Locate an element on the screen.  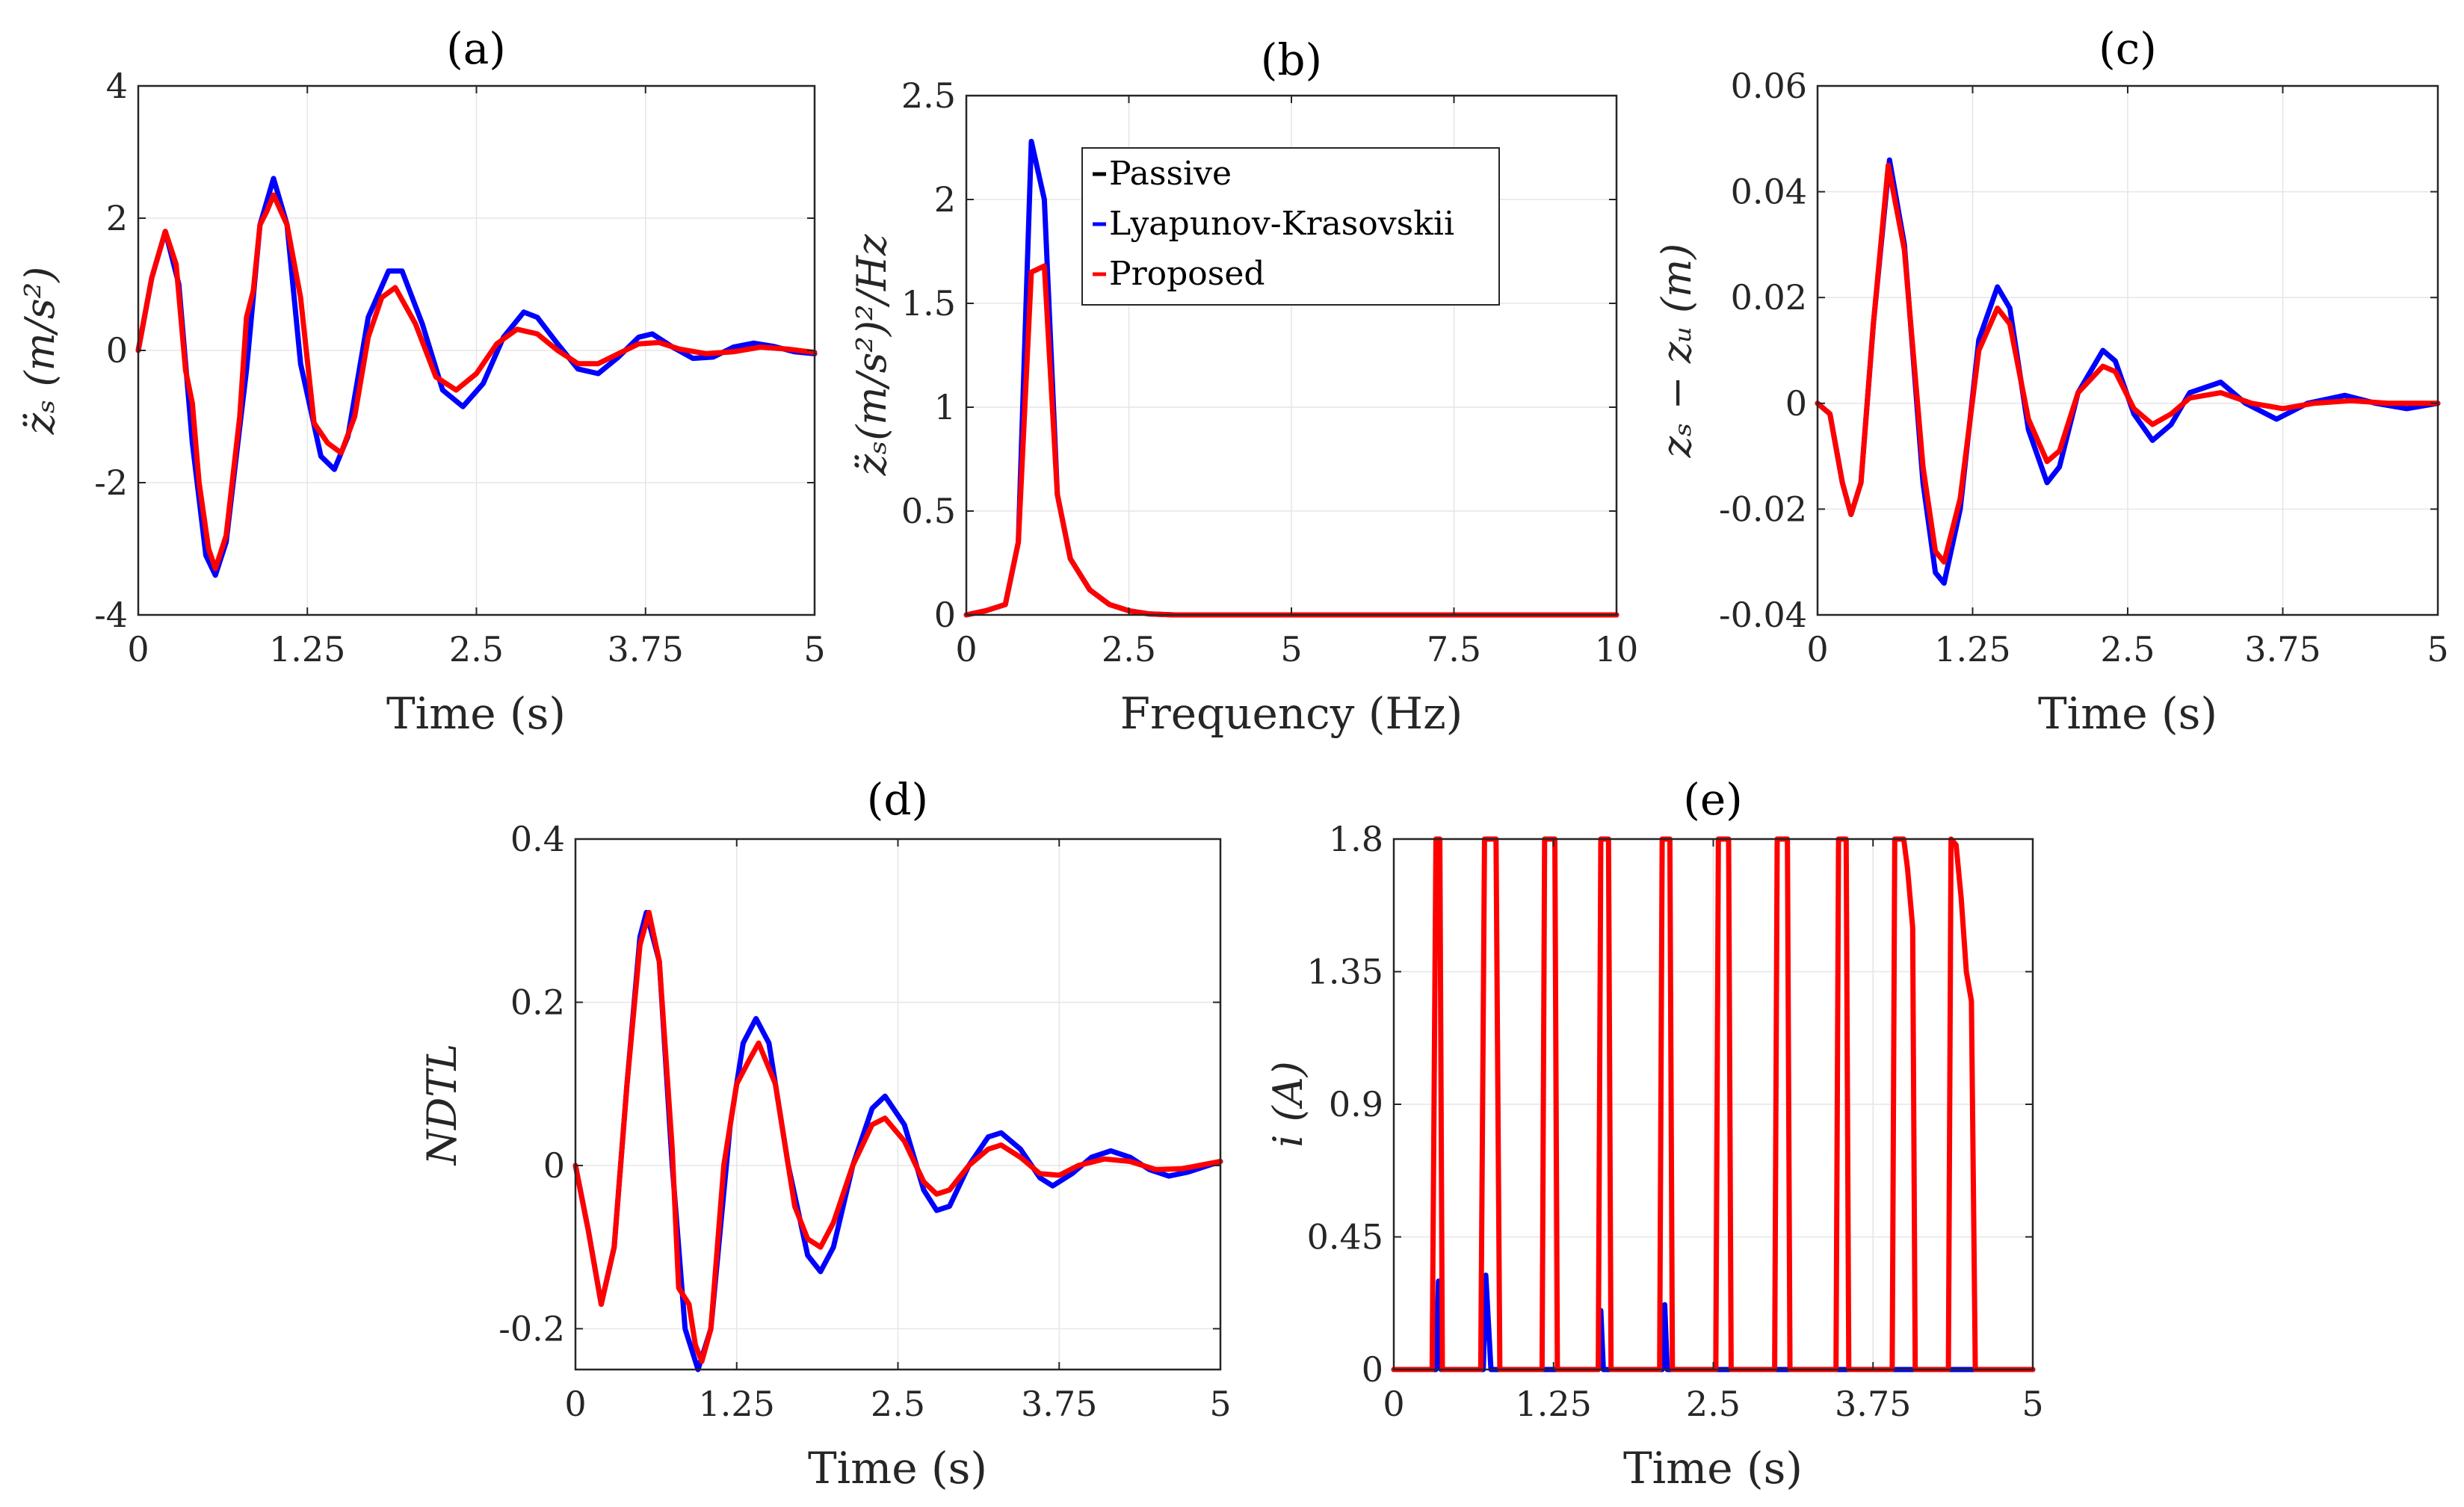
legend-label-passive: Passive is located at coordinates (1170, 174).